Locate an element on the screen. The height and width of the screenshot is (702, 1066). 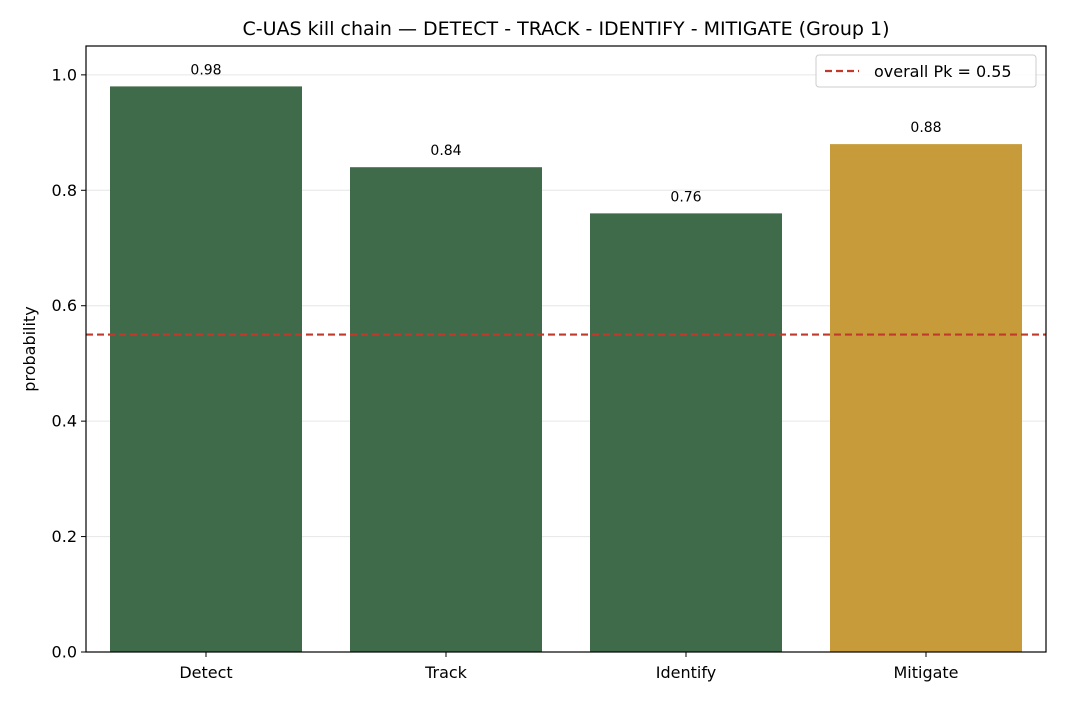
legend: overall Pk = 0.55 is located at coordinates (926, 71).